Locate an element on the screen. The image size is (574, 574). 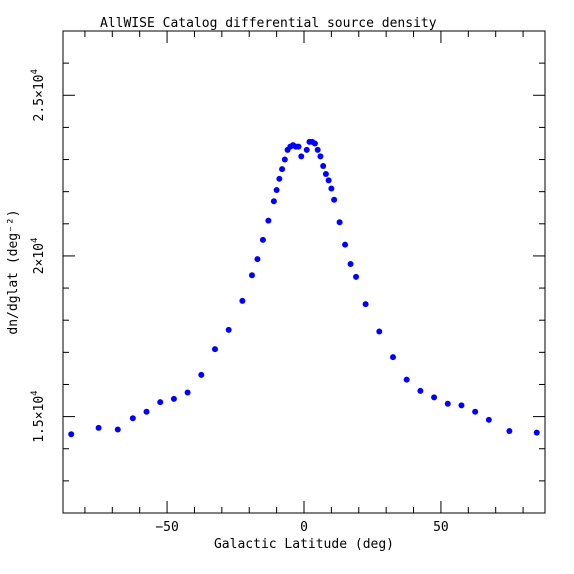
y-tick-label: 1.5×104 is located at coordinates (38, 416).